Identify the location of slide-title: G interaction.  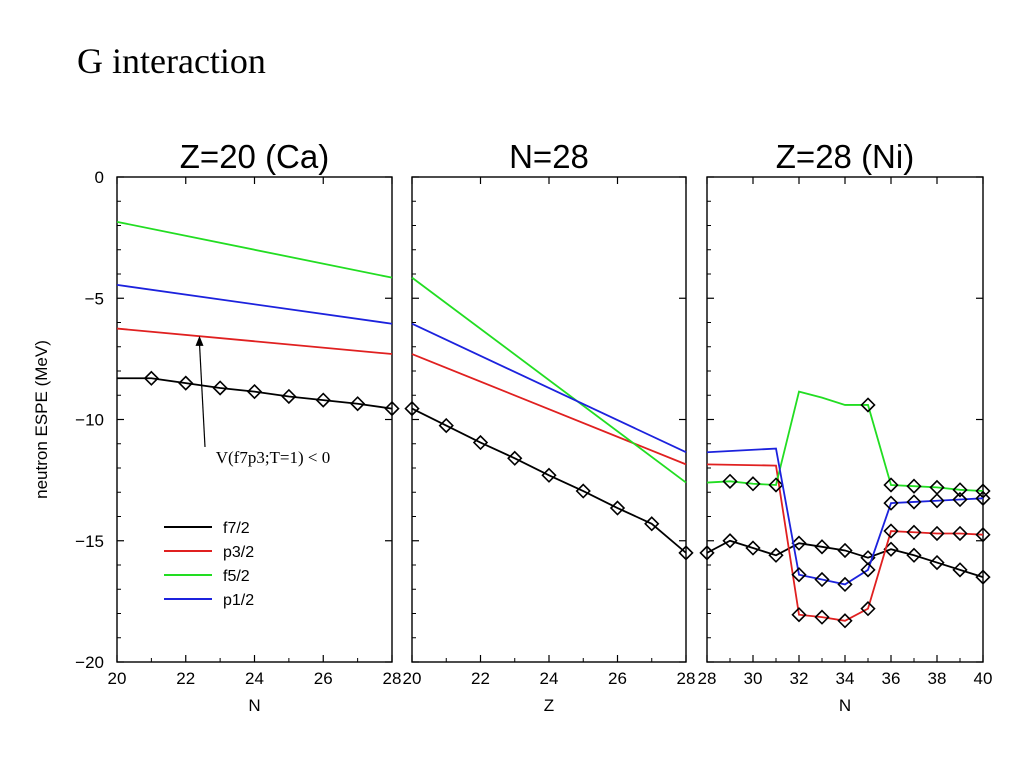
(171, 61).